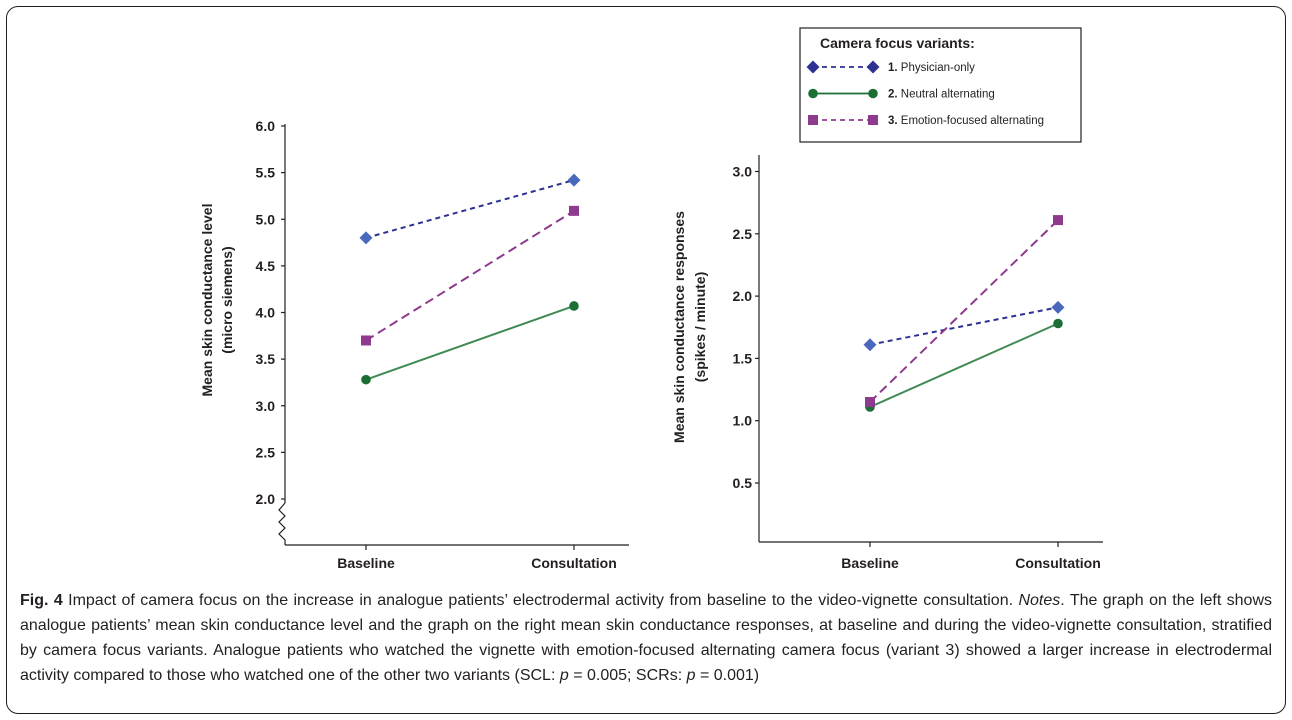 Image resolution: width=1292 pixels, height=720 pixels. Describe the element at coordinates (574, 210) in the screenshot. I see `scl-series-3-point-consultation` at that location.